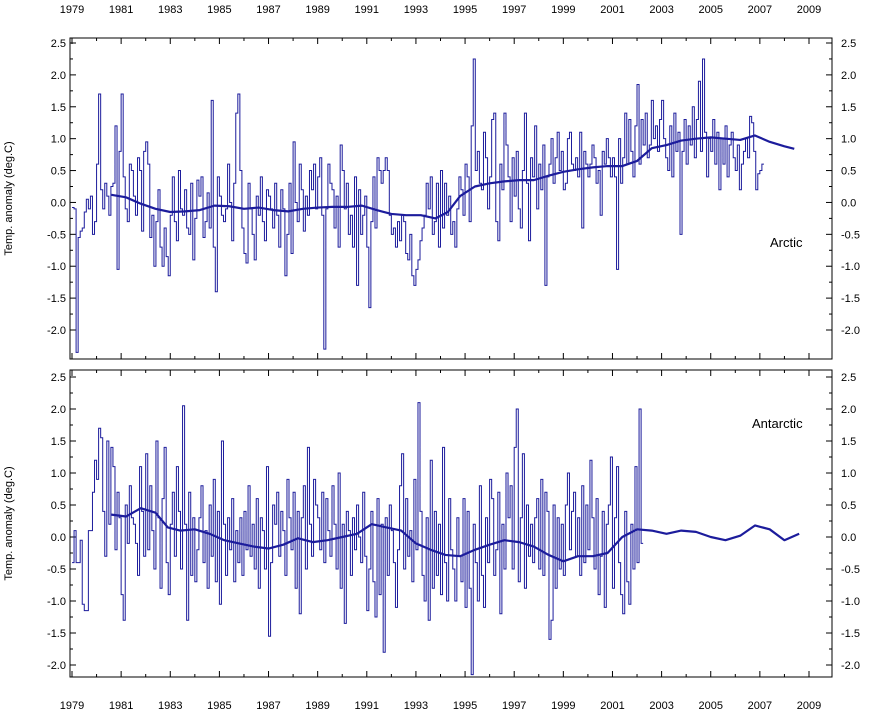 Image resolution: width=880 pixels, height=715 pixels. Describe the element at coordinates (710, 706) in the screenshot. I see `bottom-x-tick-label: 2005` at that location.